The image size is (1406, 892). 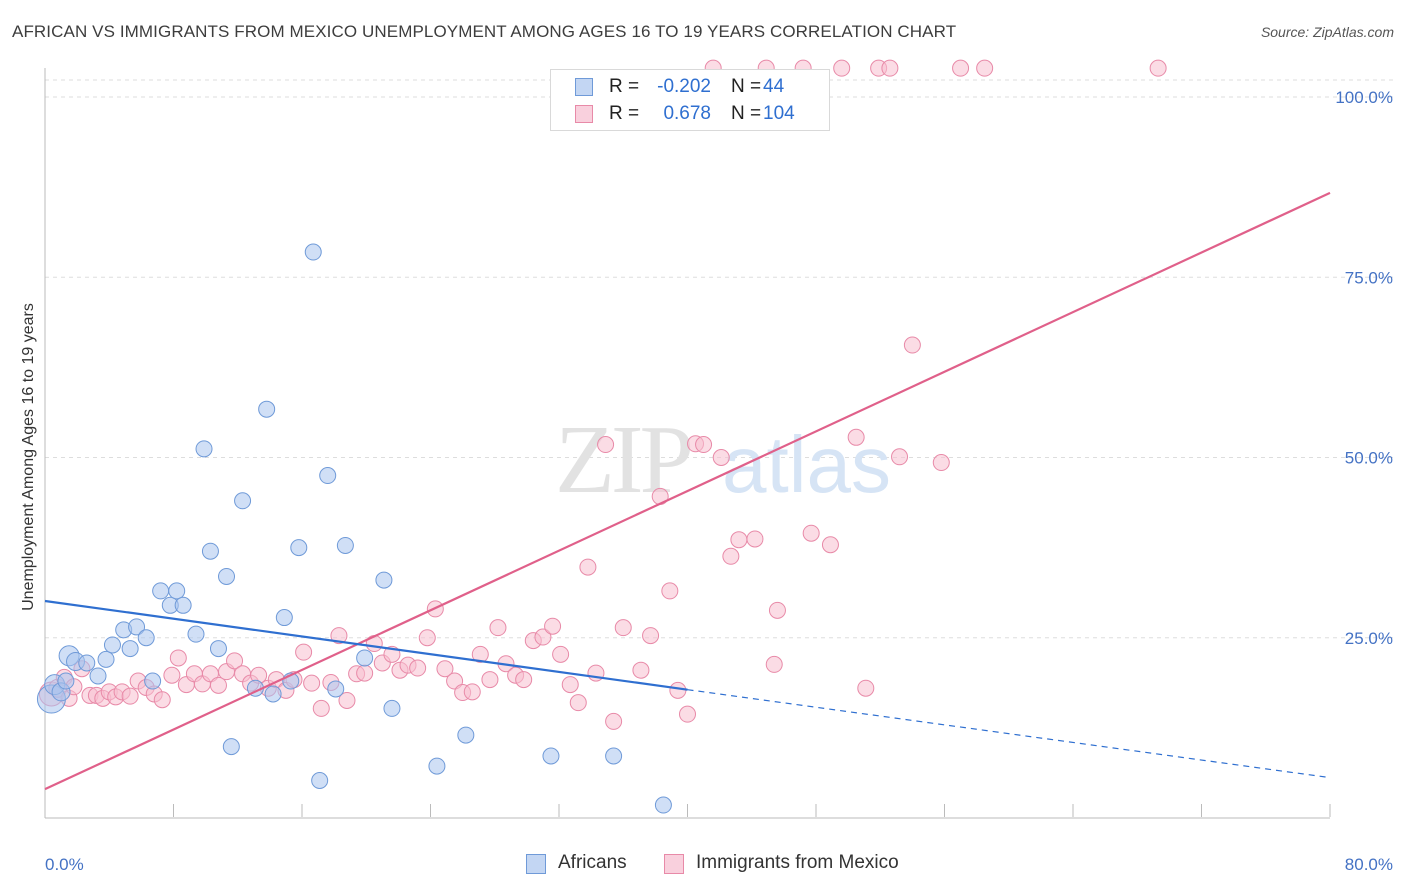 I want to click on y-tick-label: 100.0%, so click(x=1364, y=97).